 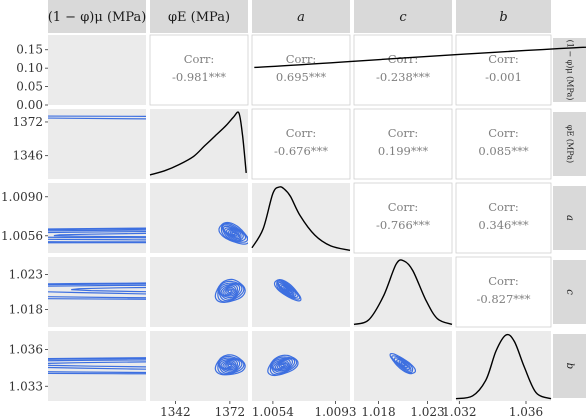 I want to click on corr-1-4: Corr: 0.085***, so click(x=503, y=142).